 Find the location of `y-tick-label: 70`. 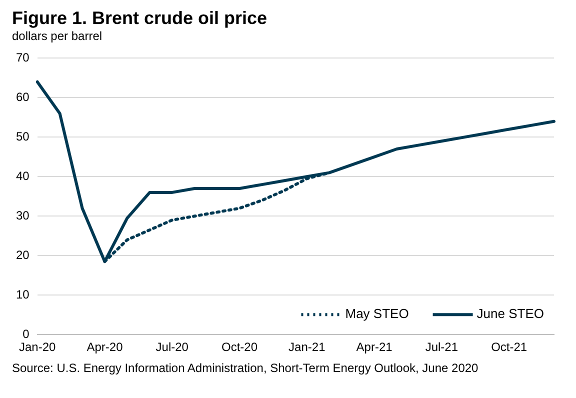

y-tick-label: 70 is located at coordinates (23, 57).